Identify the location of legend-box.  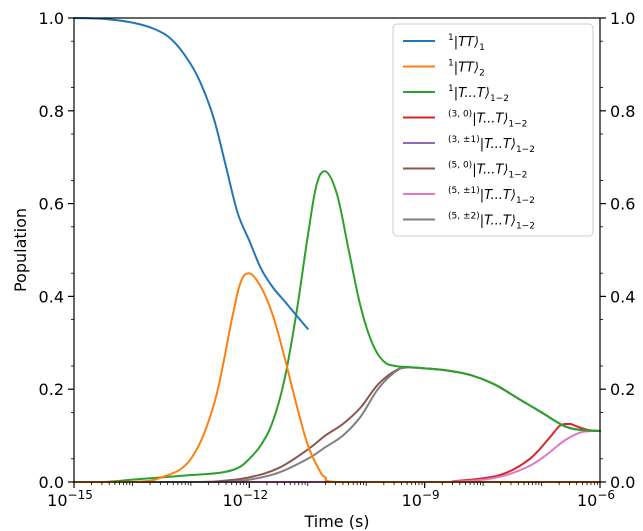
(493, 130).